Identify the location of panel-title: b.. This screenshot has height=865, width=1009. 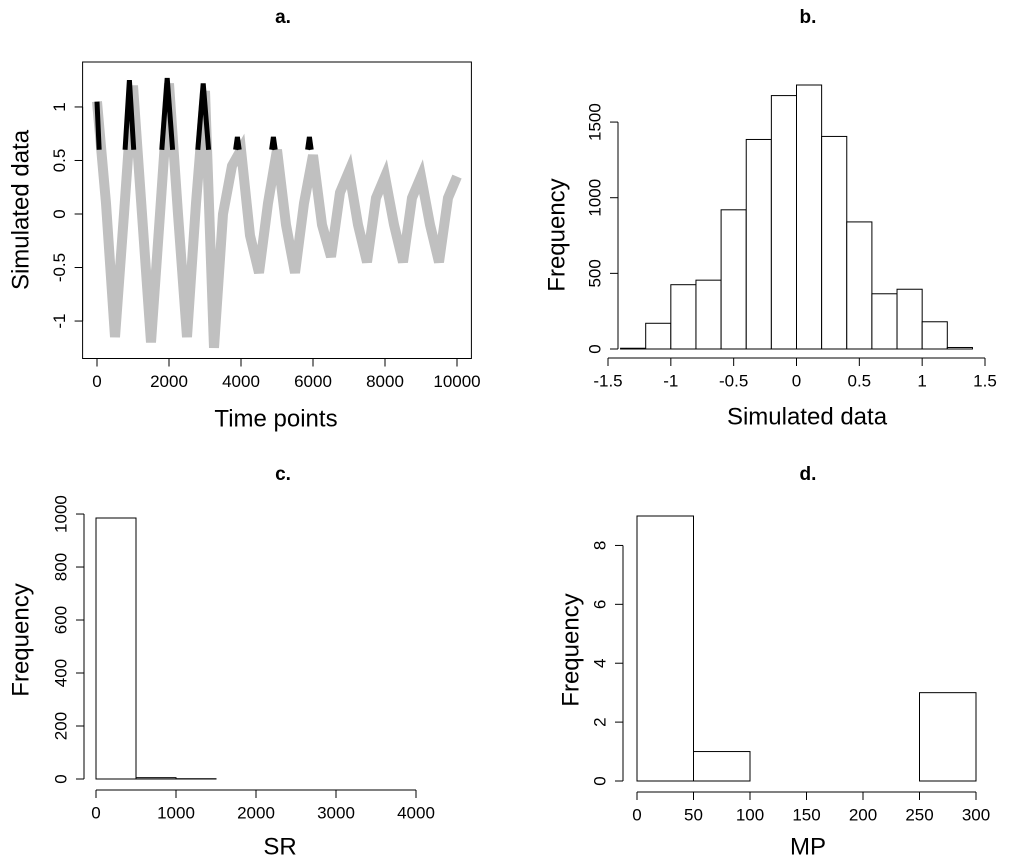
(808, 17).